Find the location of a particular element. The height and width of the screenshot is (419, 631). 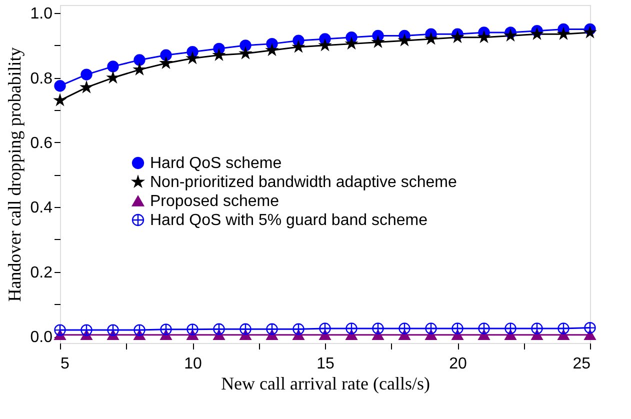

y-tick-label: 0.0 is located at coordinates (41, 337).